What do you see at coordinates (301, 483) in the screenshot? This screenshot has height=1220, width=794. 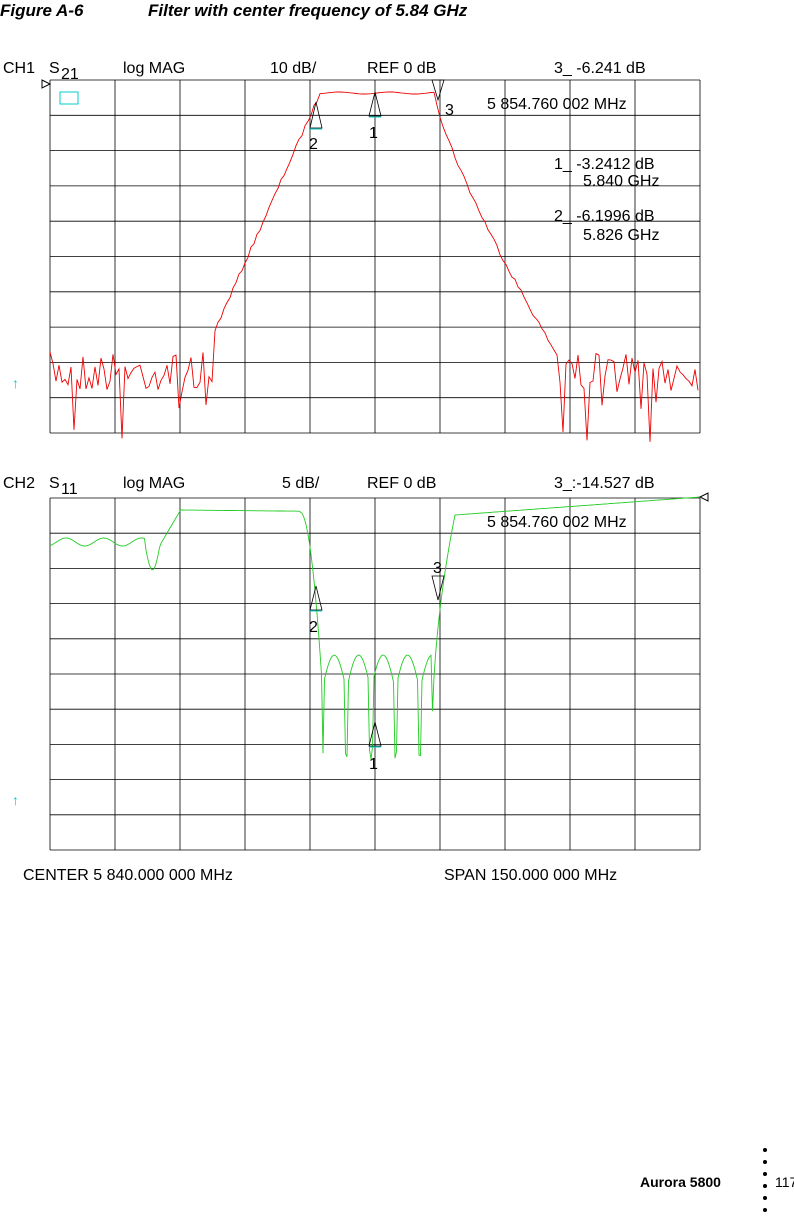 I see `scale: 5 dB/` at bounding box center [301, 483].